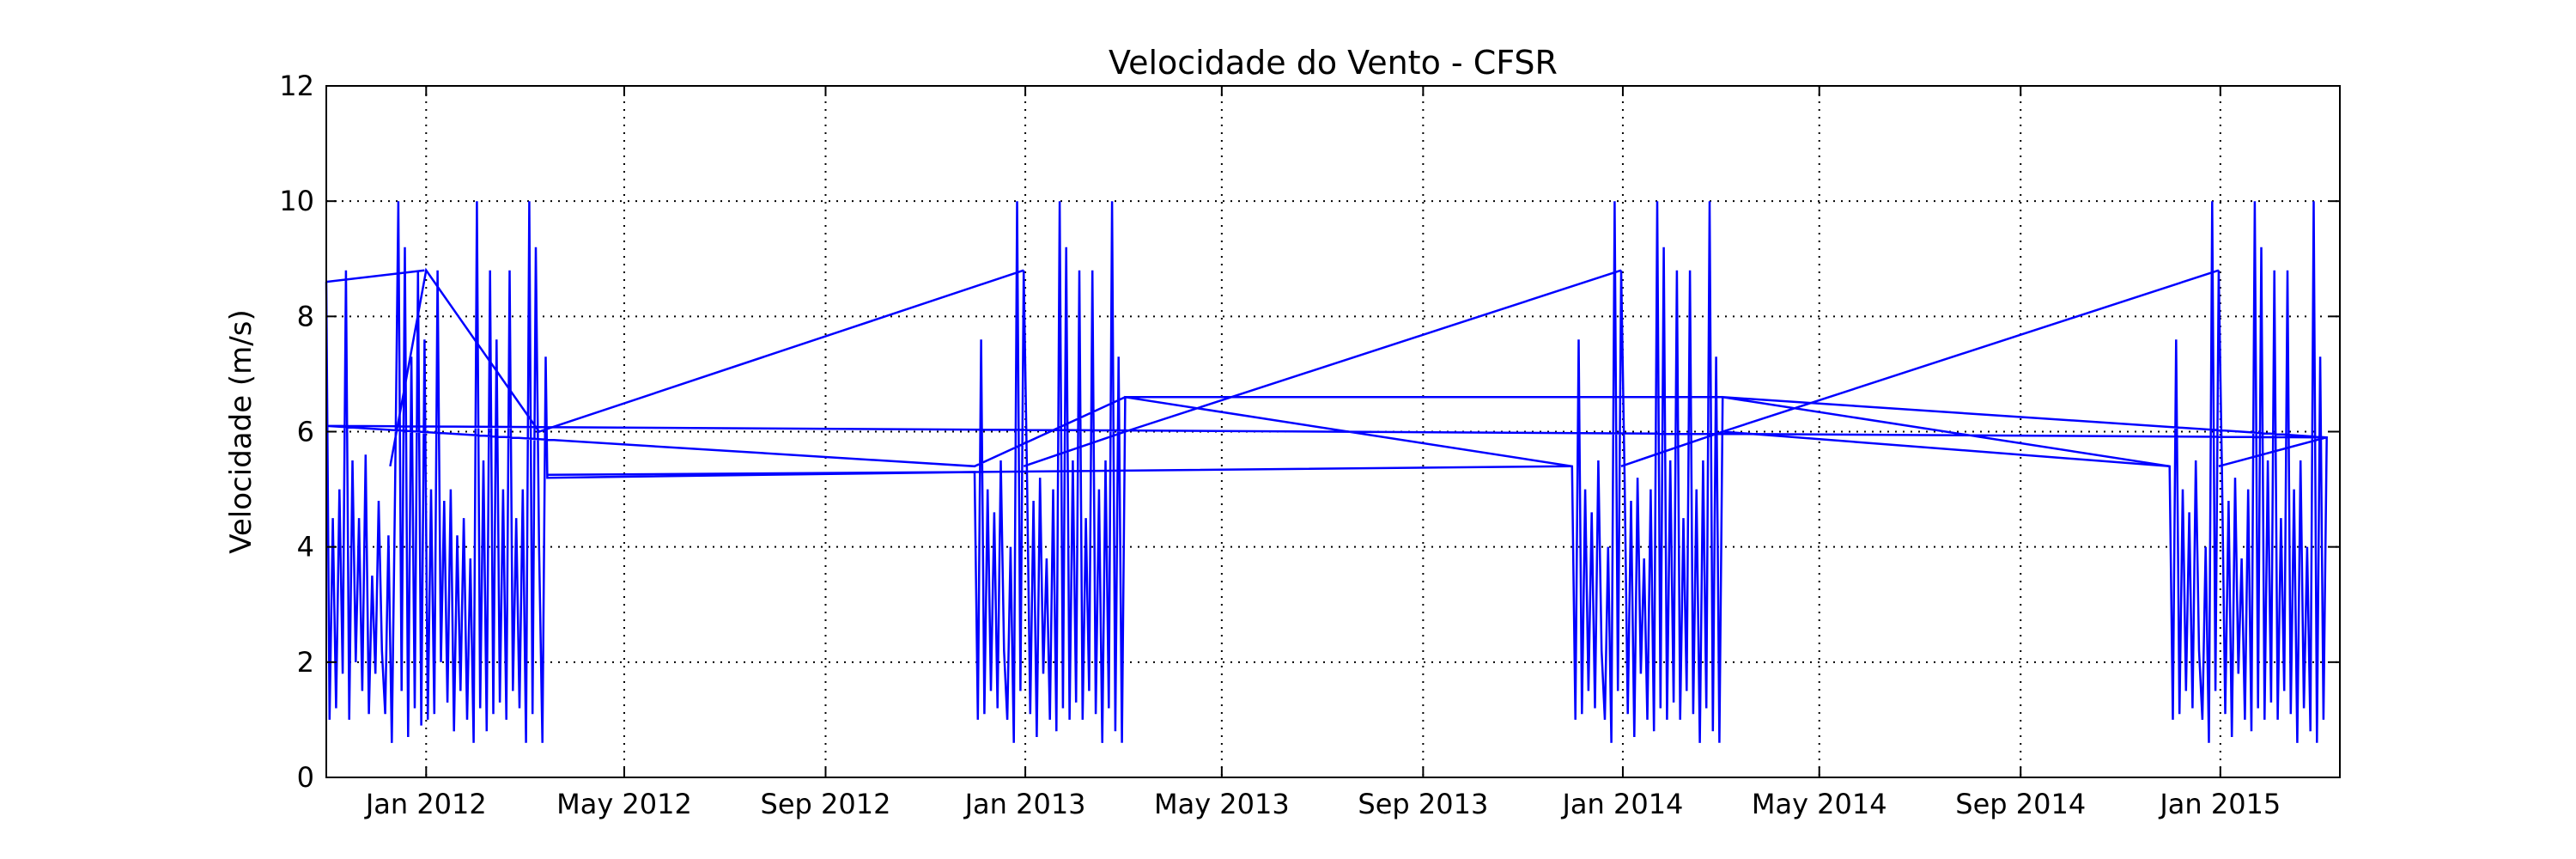  What do you see at coordinates (305, 316) in the screenshot?
I see `y-tick-label: 8` at bounding box center [305, 316].